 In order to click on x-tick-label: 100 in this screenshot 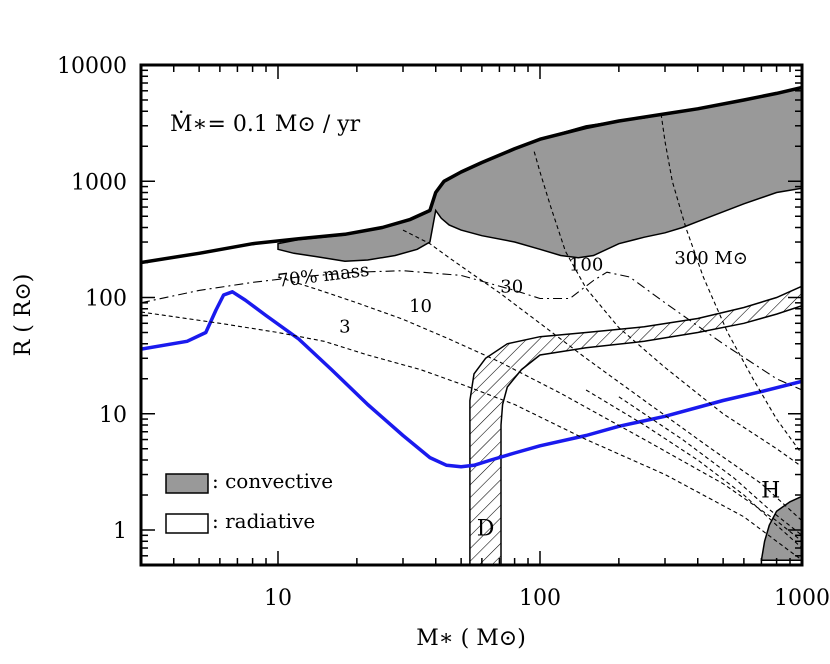, I will do `click(540, 598)`.